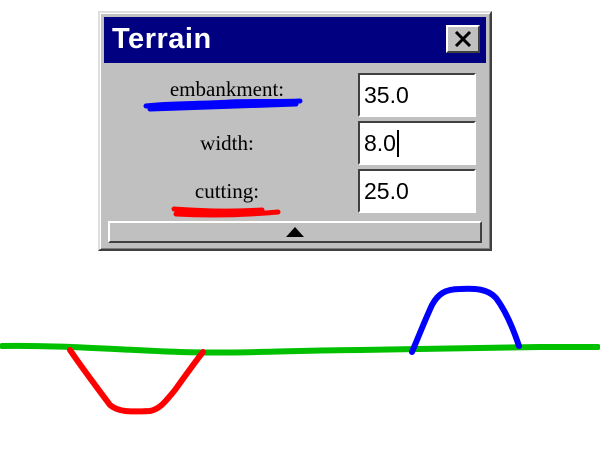 The width and height of the screenshot is (600, 450). What do you see at coordinates (136, 381) in the screenshot?
I see `cutting-profile` at bounding box center [136, 381].